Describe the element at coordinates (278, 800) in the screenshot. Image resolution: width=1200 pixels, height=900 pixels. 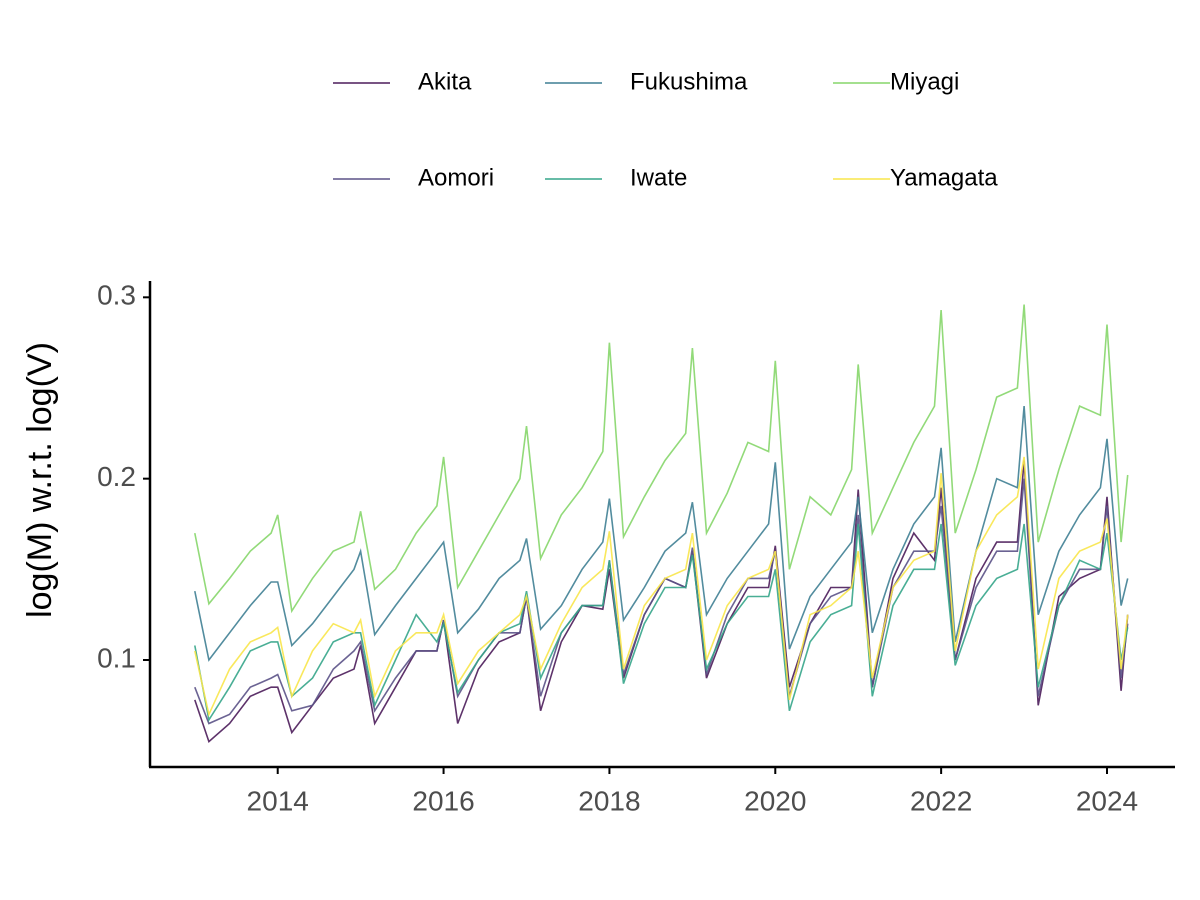
I see `x-tick-label: 2014` at that location.